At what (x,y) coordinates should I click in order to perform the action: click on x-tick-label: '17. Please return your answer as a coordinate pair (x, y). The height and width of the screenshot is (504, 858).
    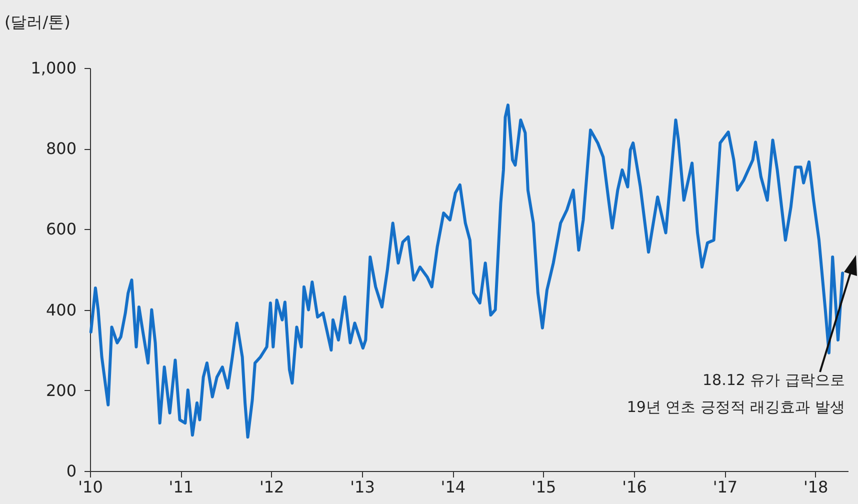
    Looking at the image, I should click on (725, 487).